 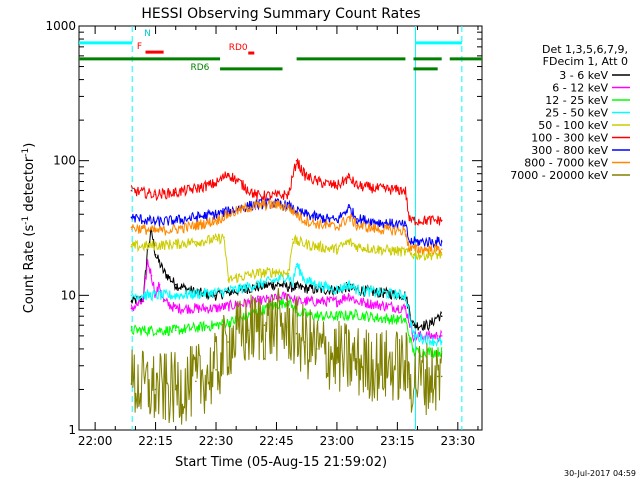 I want to click on x-tick-label-6: 23:30, so click(x=458, y=441).